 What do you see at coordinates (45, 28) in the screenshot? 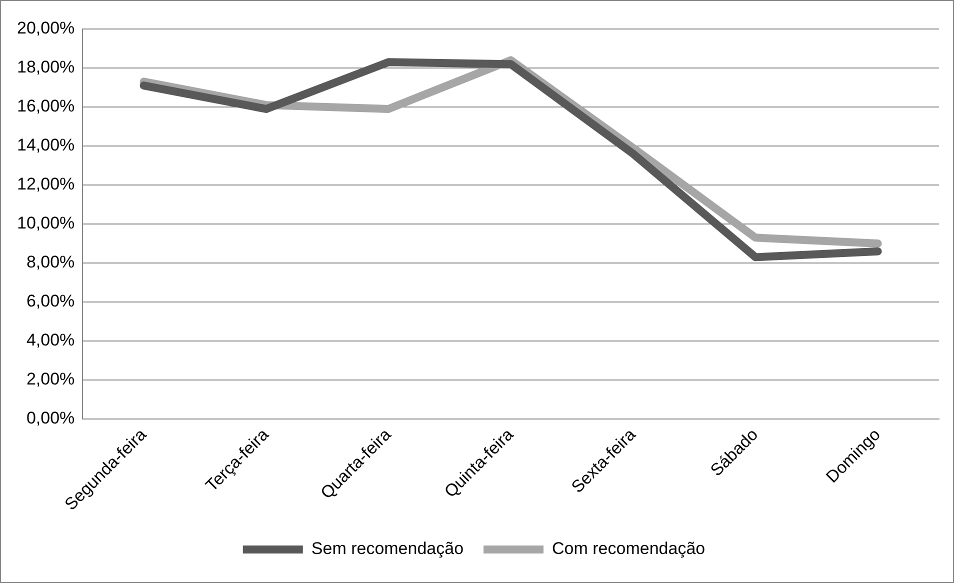
I see `y-tick-label: 20,00%` at bounding box center [45, 28].